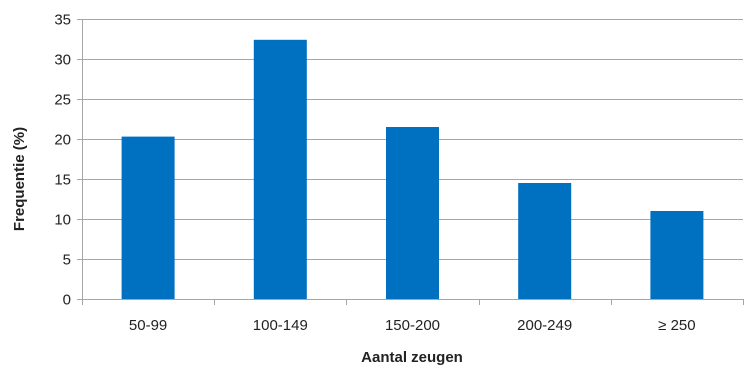  I want to click on x-tick-label: 200-249, so click(544, 325).